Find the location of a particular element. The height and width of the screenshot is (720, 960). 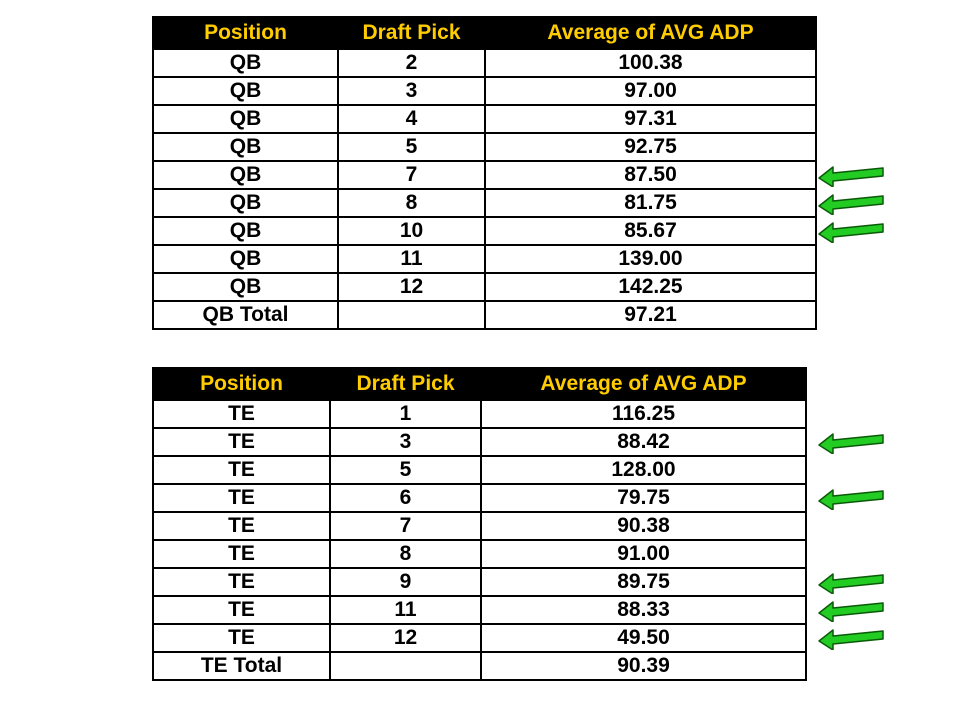

cell-average-adp: 97.00 is located at coordinates (650, 91).